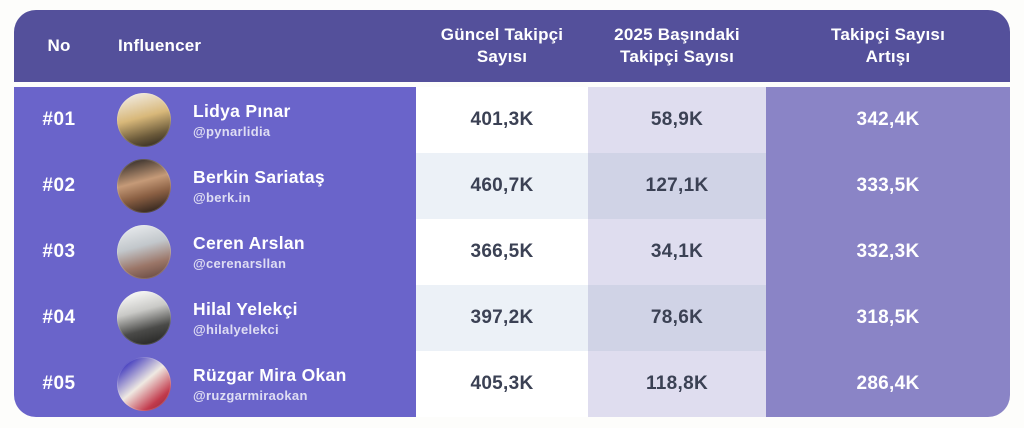 The image size is (1024, 428). What do you see at coordinates (59, 318) in the screenshot?
I see `rank-badge: #04` at bounding box center [59, 318].